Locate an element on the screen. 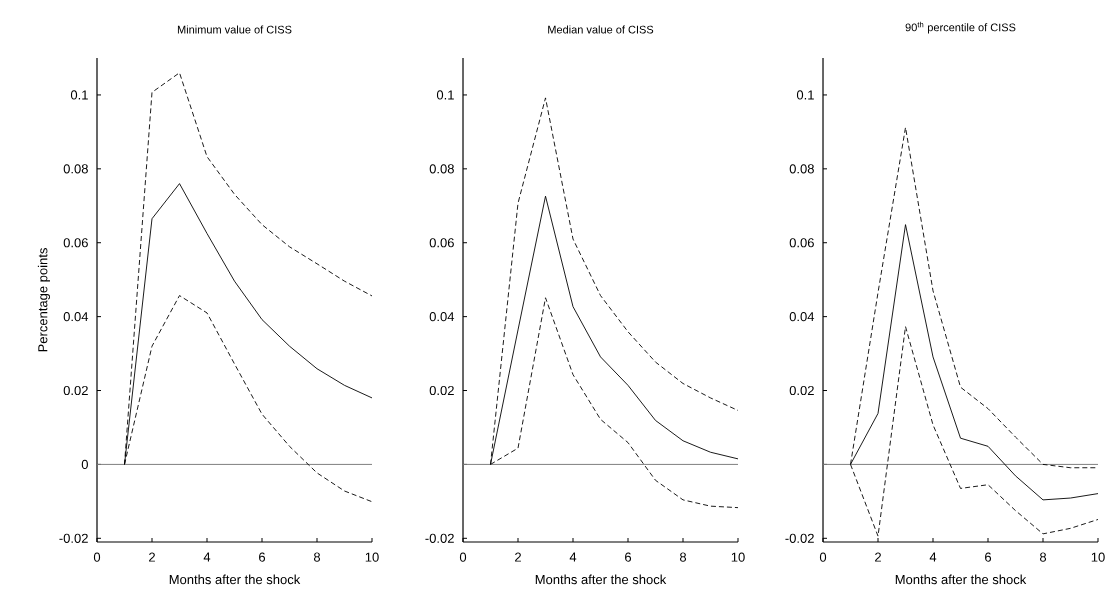  chart-title: 90$^{th}$ percentile of CISS is located at coordinates (960, 27).